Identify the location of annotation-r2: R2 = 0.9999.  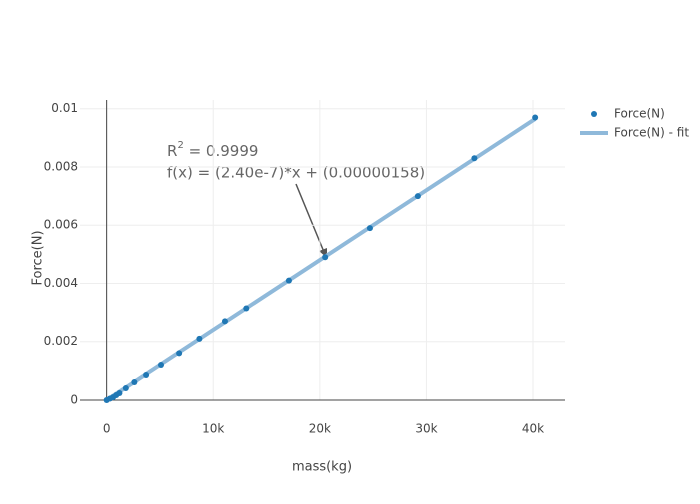
(212, 150).